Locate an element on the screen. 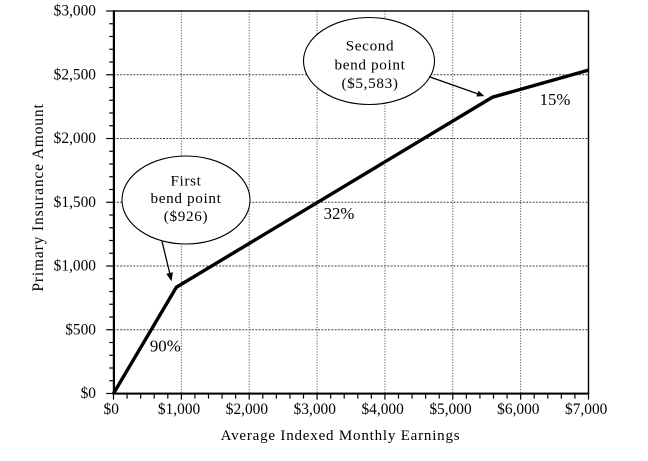 The width and height of the screenshot is (648, 461). svg-text: 15% is located at coordinates (555, 99).